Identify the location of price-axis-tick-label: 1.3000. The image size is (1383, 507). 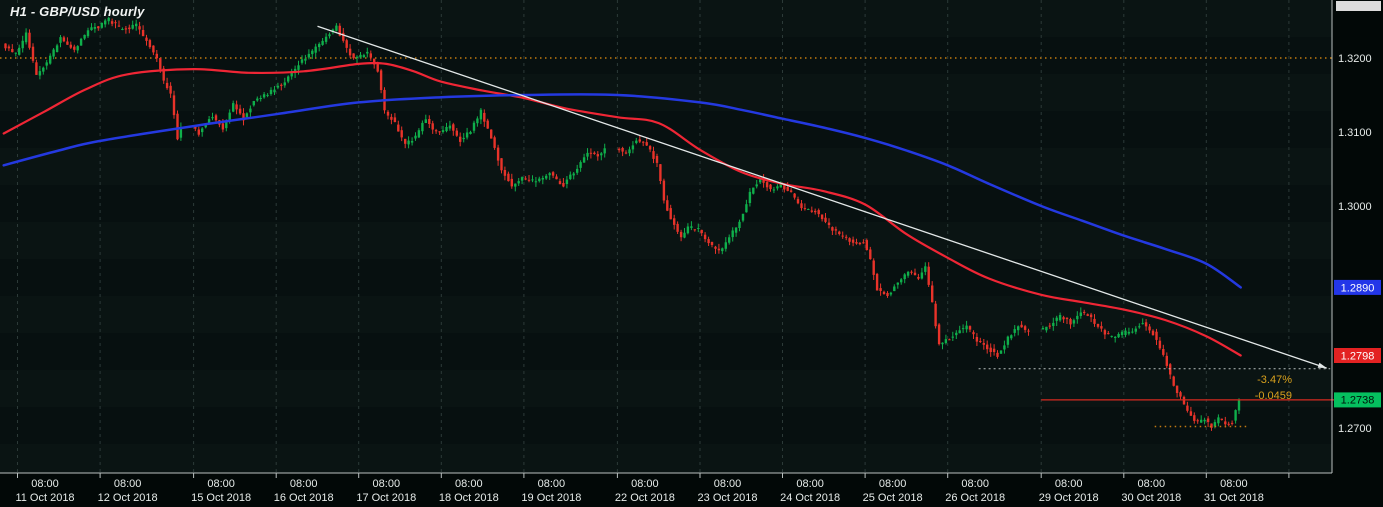
(1355, 207).